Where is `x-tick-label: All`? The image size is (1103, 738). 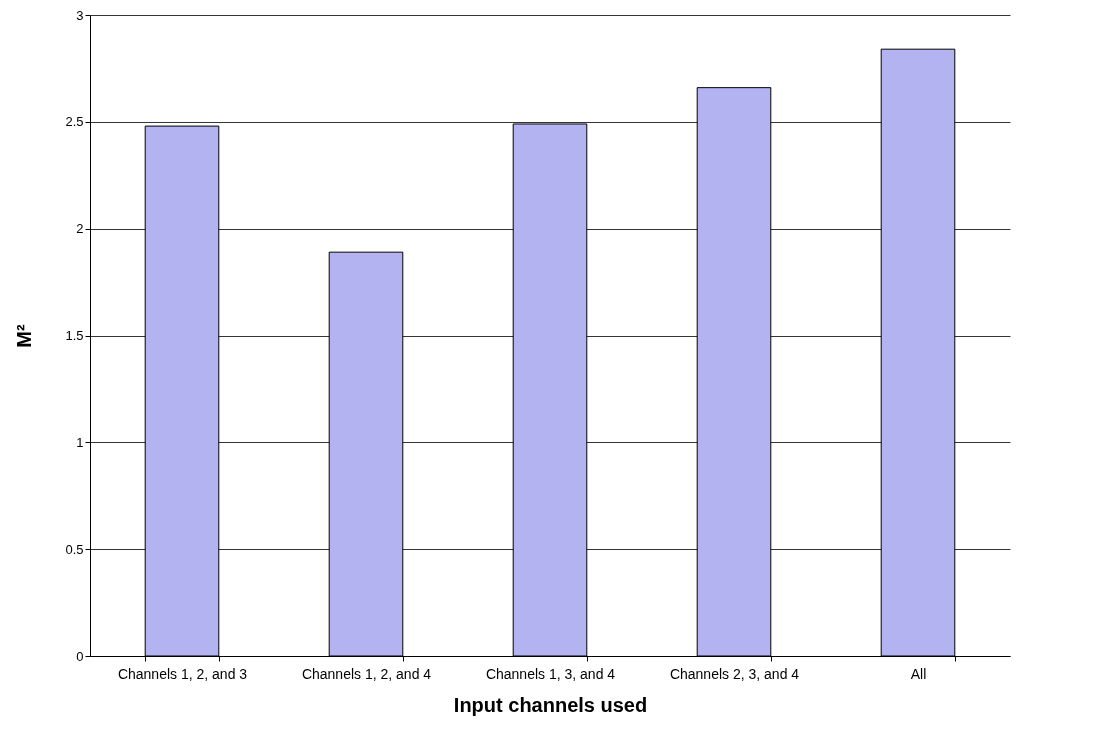
x-tick-label: All is located at coordinates (918, 673).